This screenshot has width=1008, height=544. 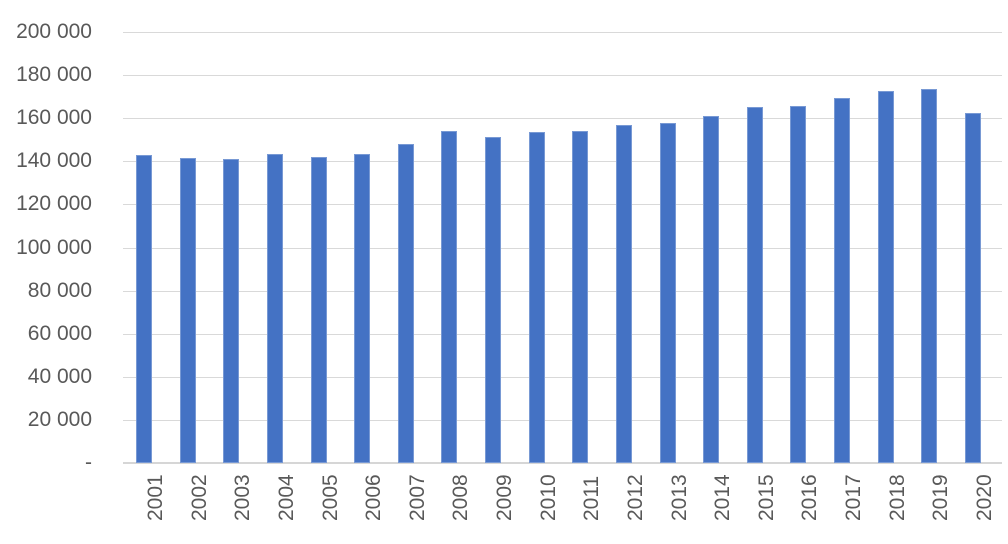 What do you see at coordinates (59, 290) in the screenshot?
I see `y-tick-label-80000: 80 000` at bounding box center [59, 290].